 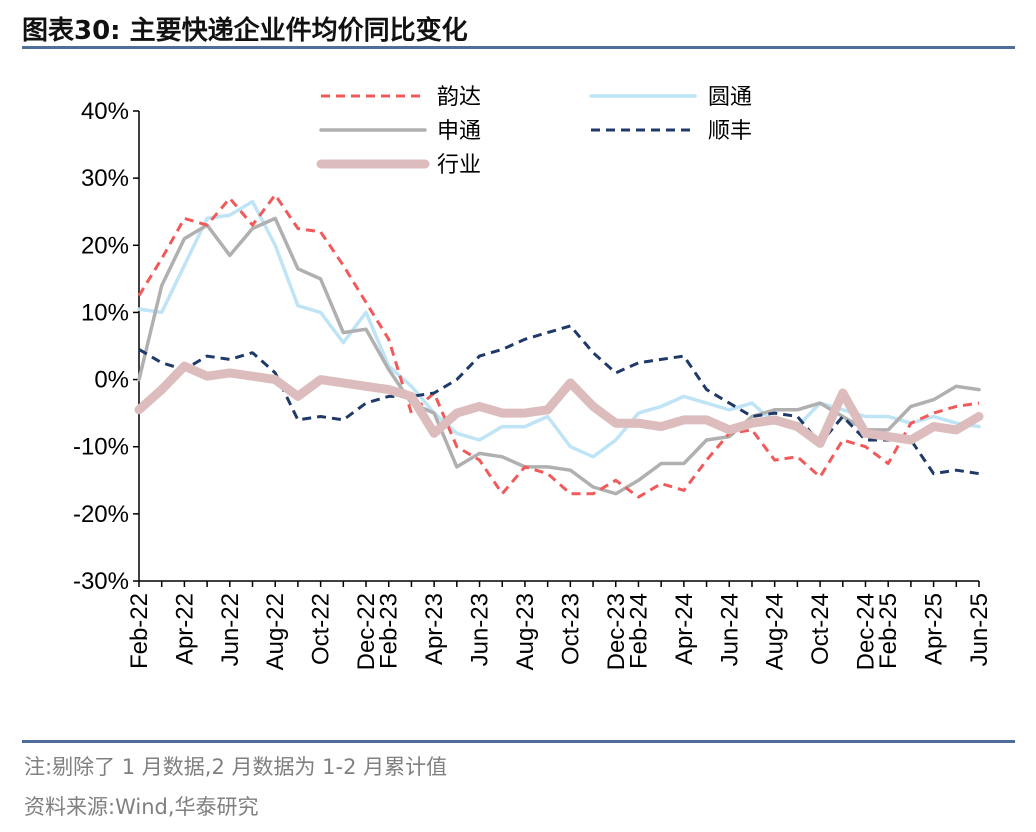 I want to click on x-tick-label: Dec-23, so click(x=616, y=631).